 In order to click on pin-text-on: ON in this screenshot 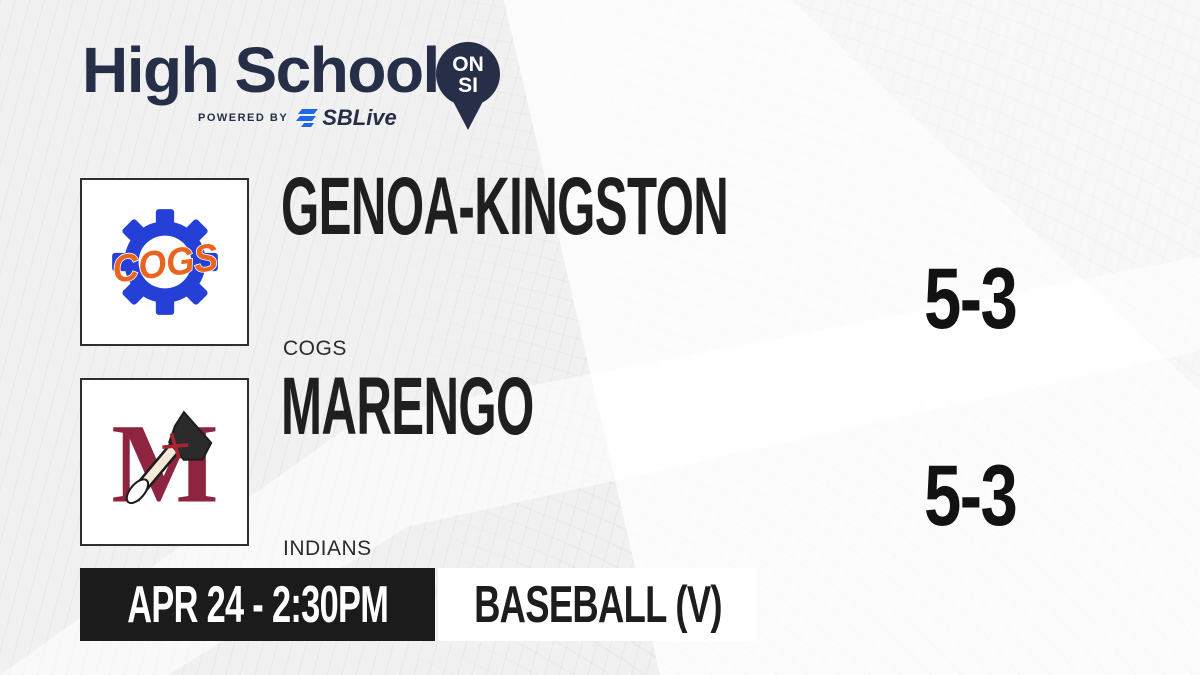, I will do `click(468, 64)`.